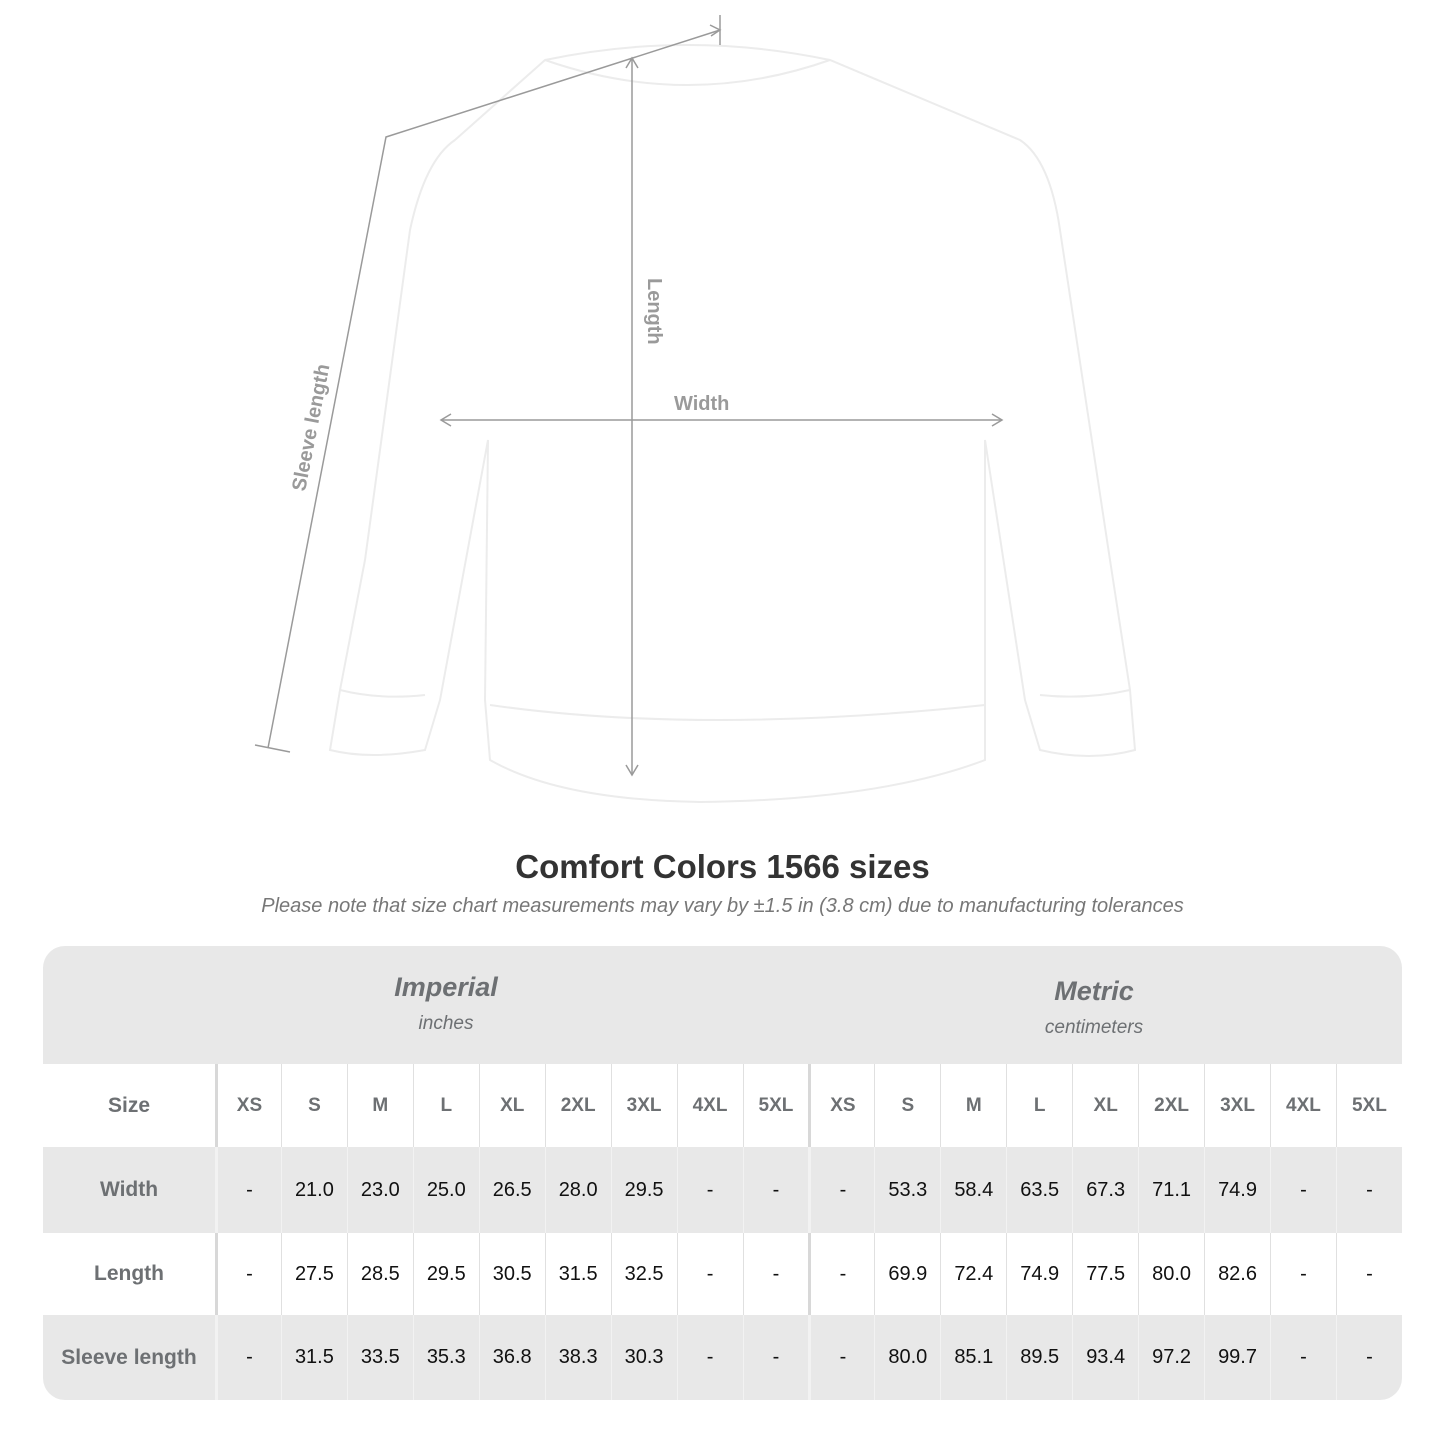 Image resolution: width=1445 pixels, height=1445 pixels. Describe the element at coordinates (722, 866) in the screenshot. I see `page-title: Comfort Colors 1566 sizes` at that location.